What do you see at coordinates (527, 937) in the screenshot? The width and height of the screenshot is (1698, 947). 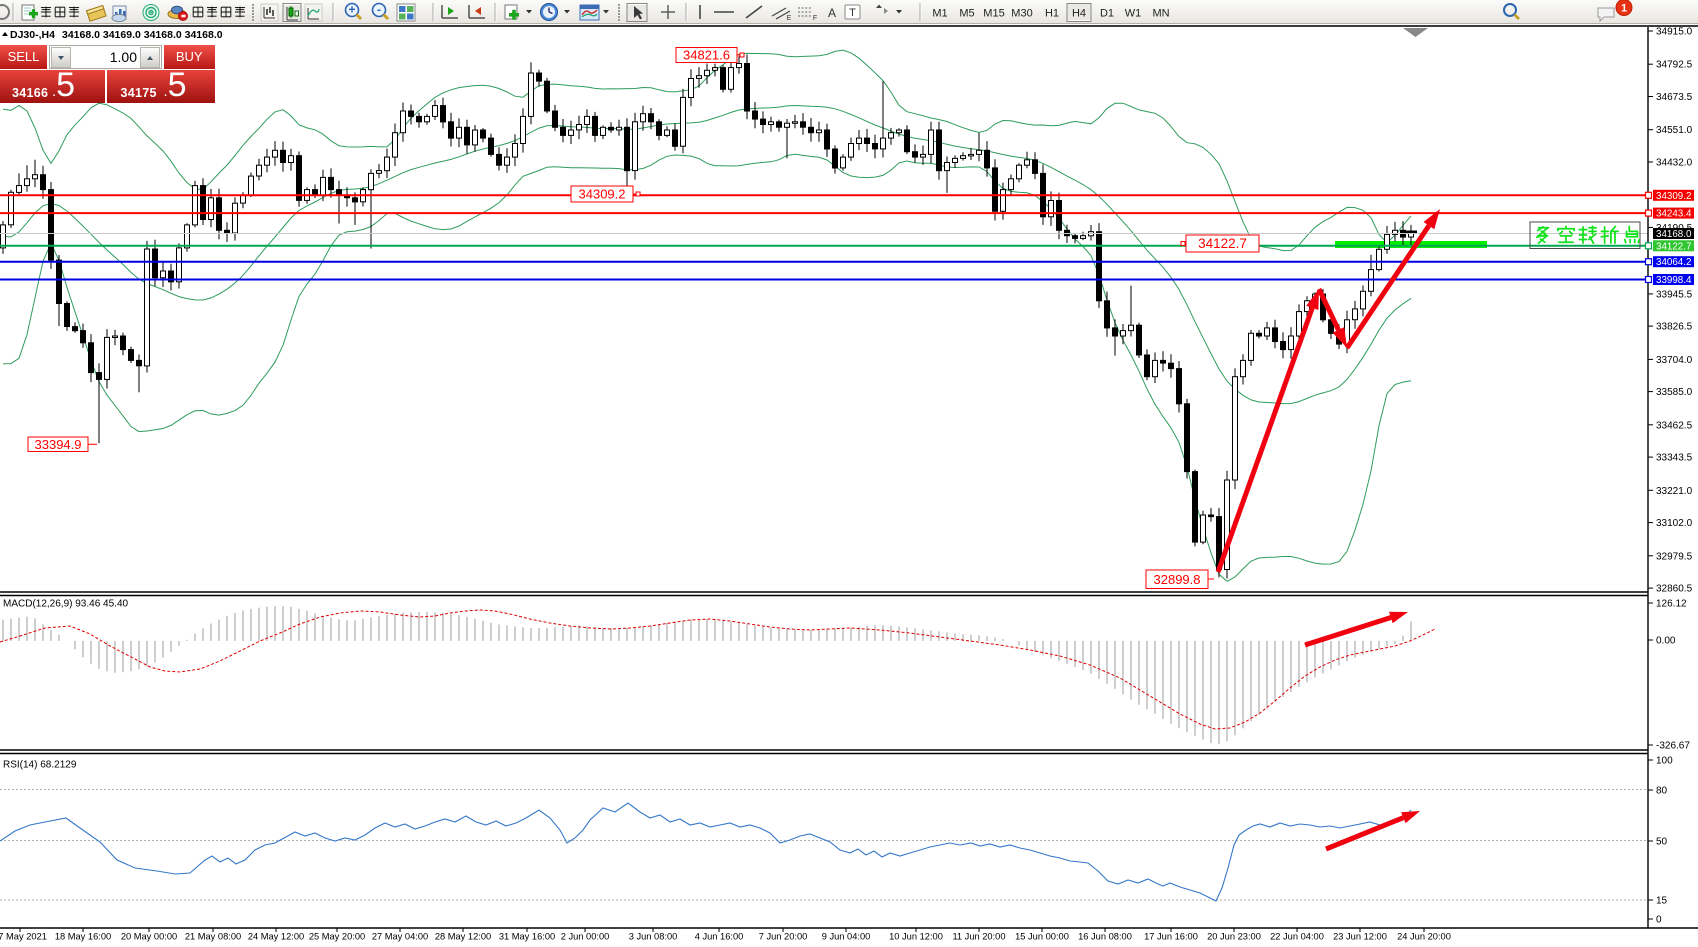 I see `svg-text: 31 May 16:00` at bounding box center [527, 937].